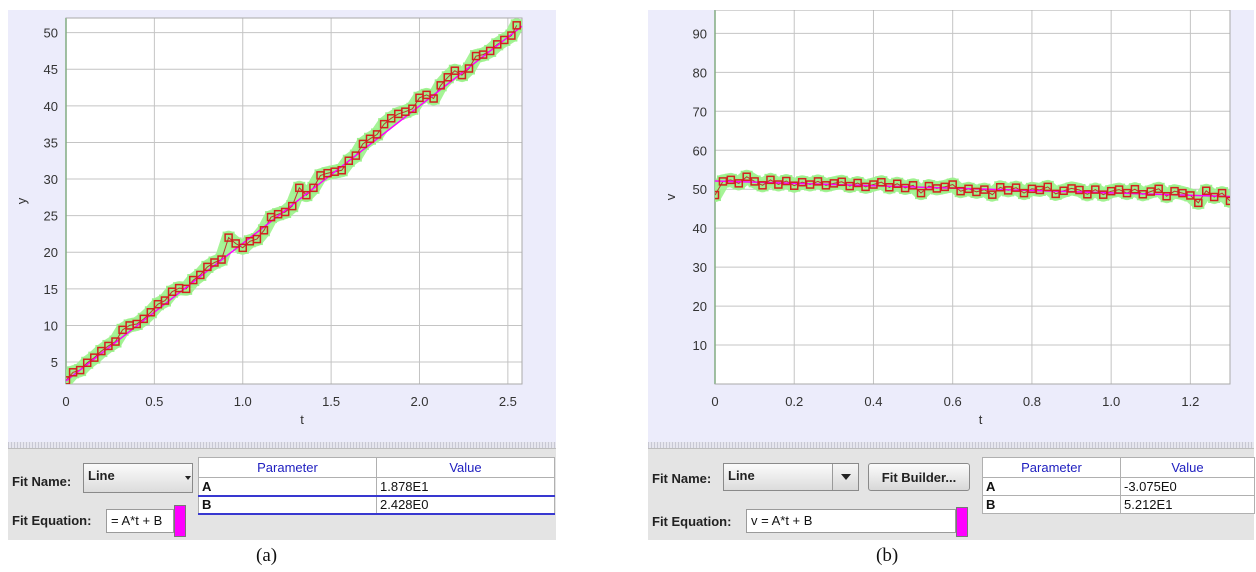 The height and width of the screenshot is (572, 1256). I want to click on table-row: A 1.878E1, so click(376, 486).